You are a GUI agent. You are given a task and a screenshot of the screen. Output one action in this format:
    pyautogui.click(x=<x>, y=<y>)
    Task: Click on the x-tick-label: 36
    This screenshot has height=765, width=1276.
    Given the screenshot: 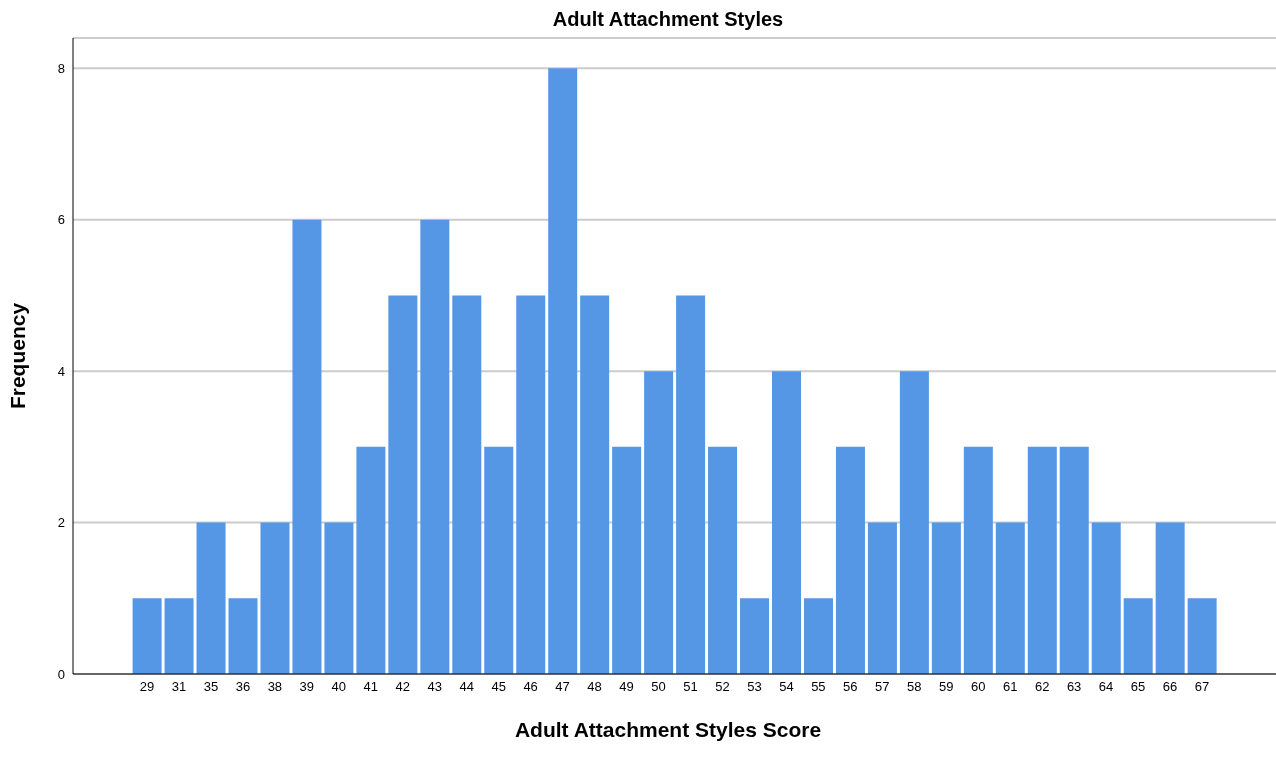 What is the action you would take?
    pyautogui.click(x=243, y=687)
    